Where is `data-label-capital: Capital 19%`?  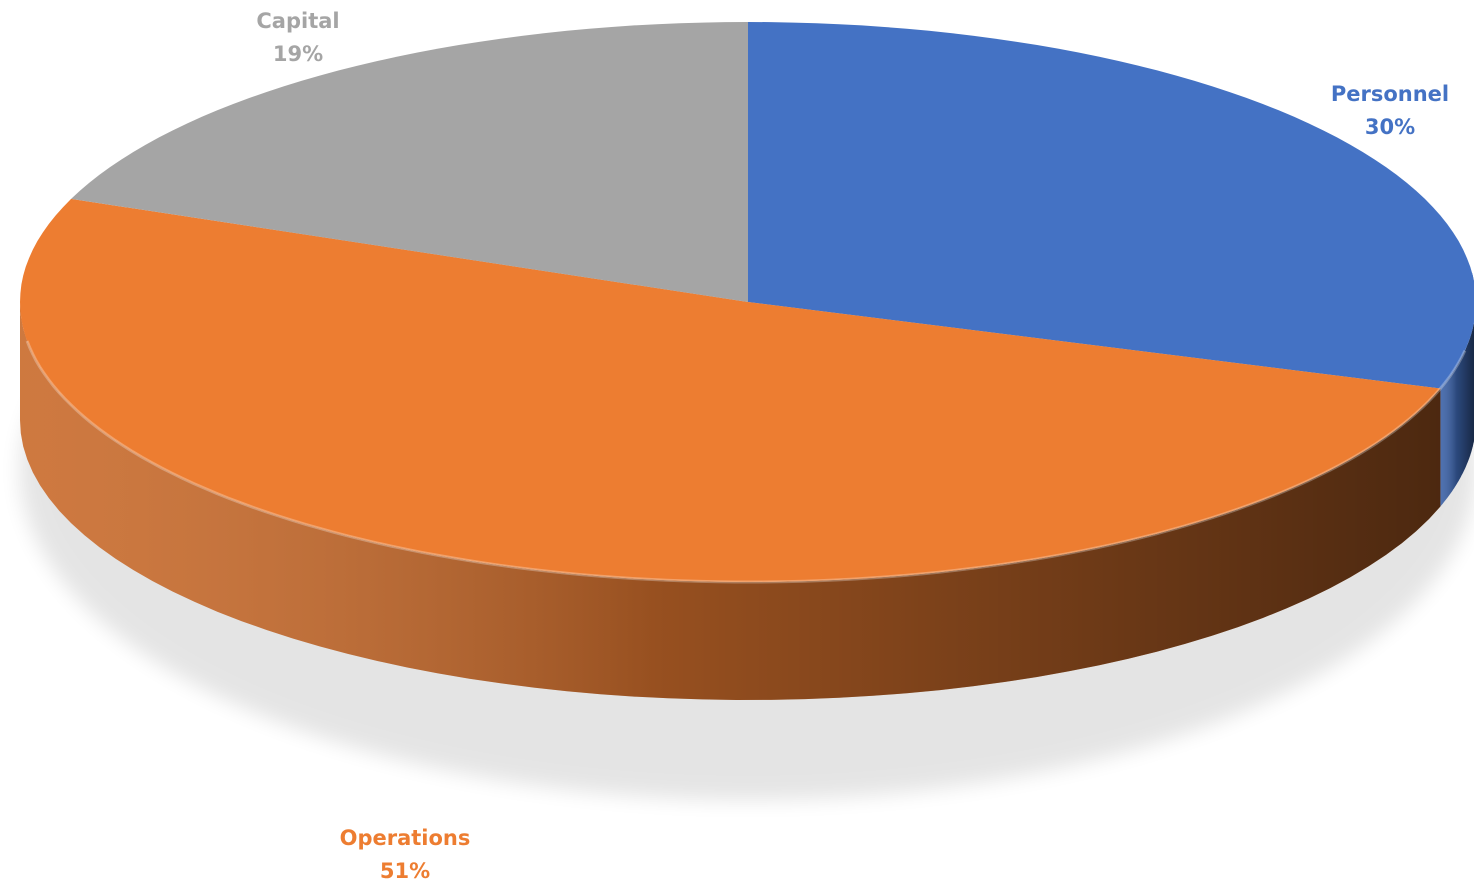 data-label-capital: Capital 19% is located at coordinates (297, 37).